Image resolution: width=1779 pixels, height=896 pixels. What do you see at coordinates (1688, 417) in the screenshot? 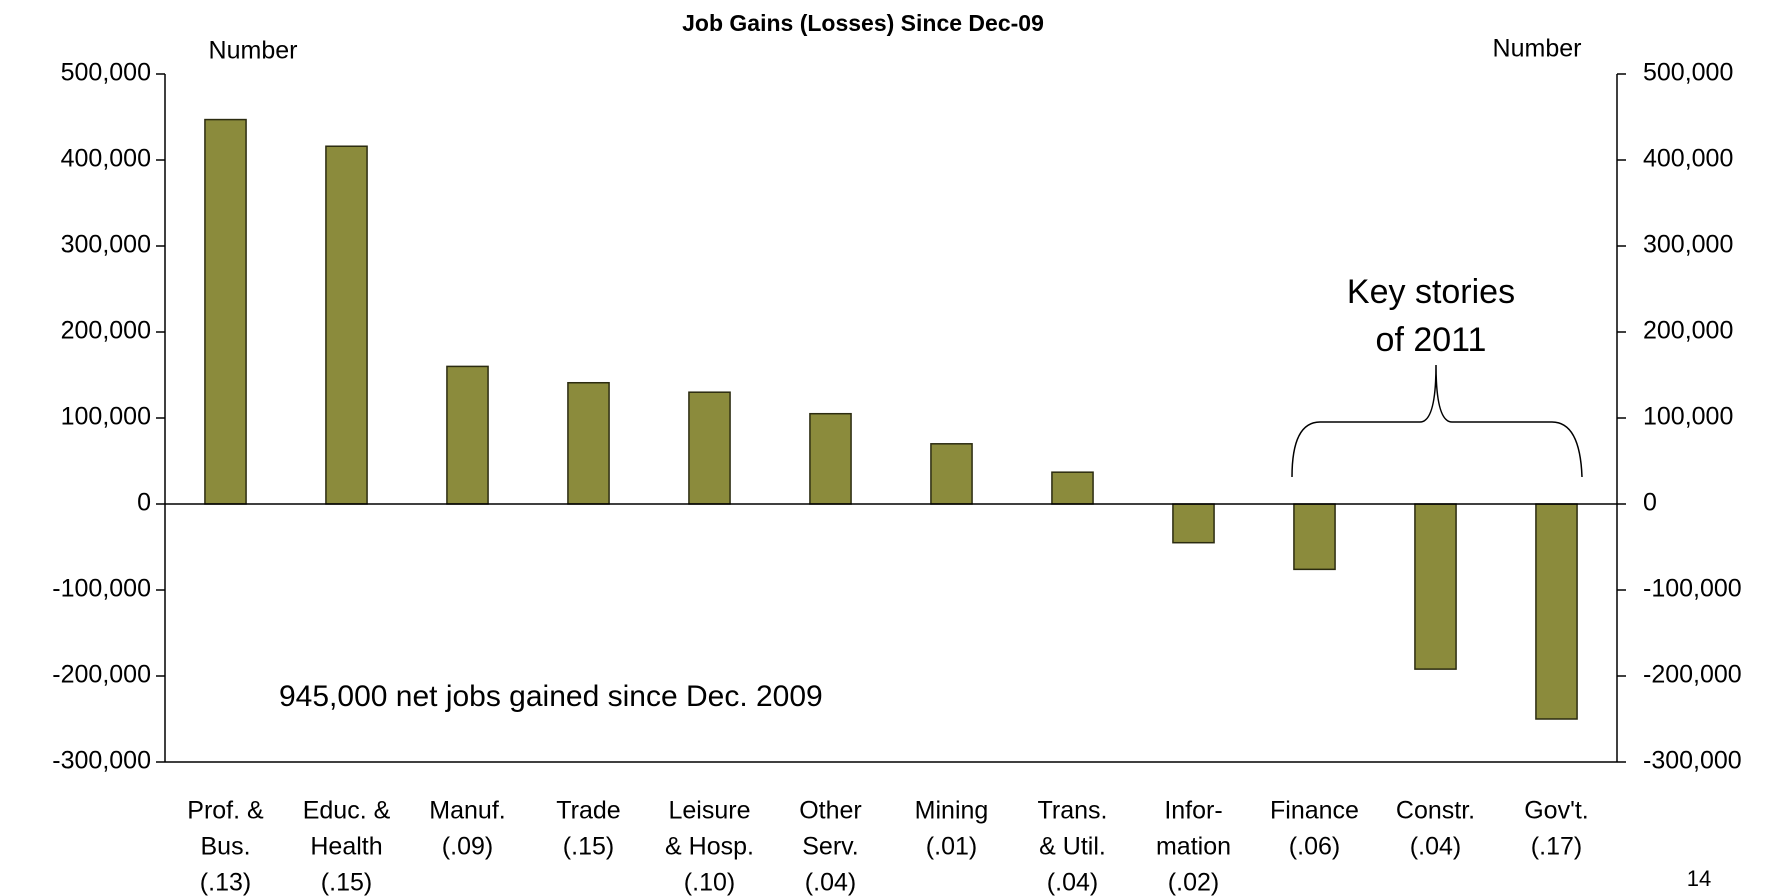
I see `y2-tick-label: 100,000` at bounding box center [1688, 417].